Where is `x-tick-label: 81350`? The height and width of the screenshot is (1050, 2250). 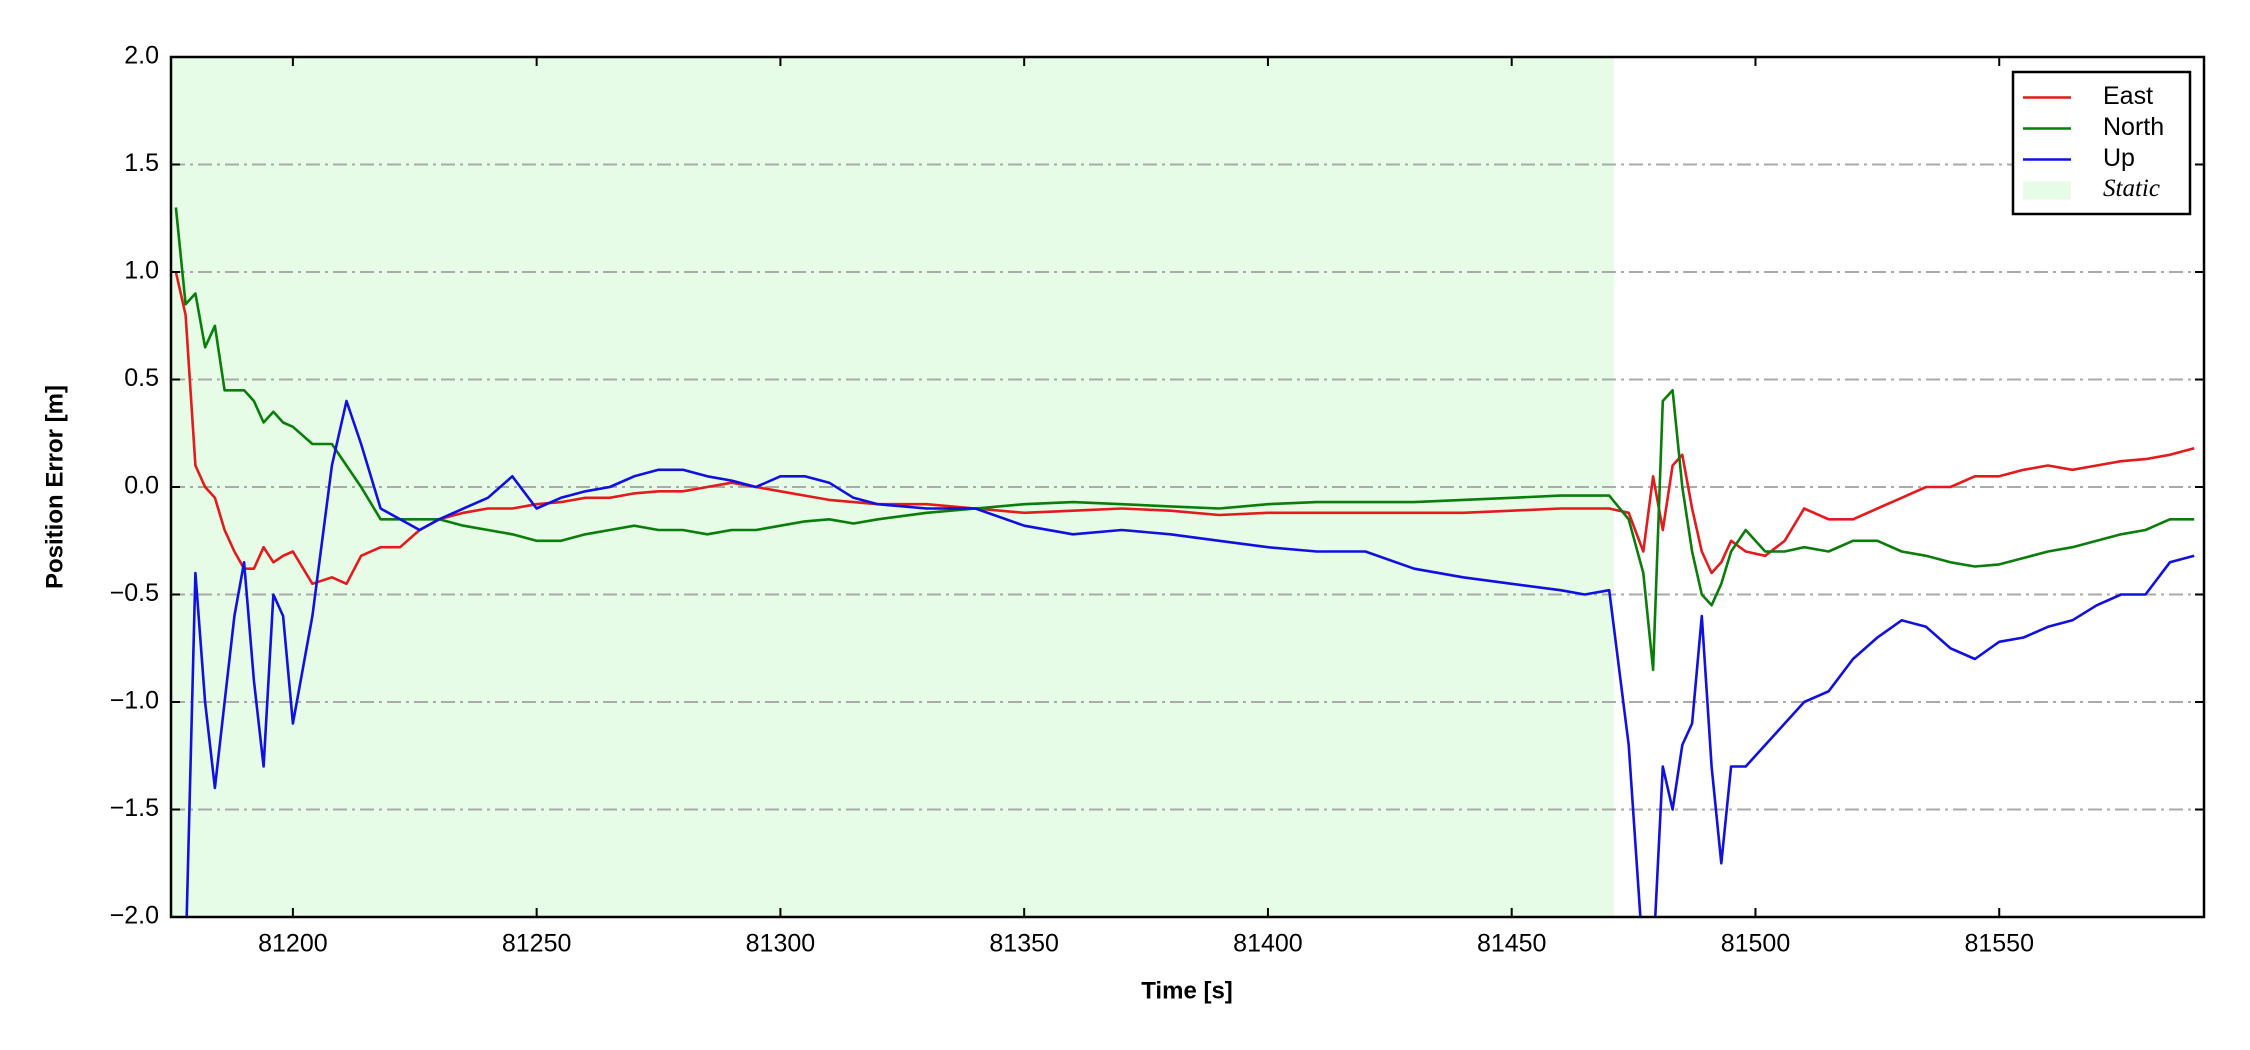
x-tick-label: 81350 is located at coordinates (1024, 944).